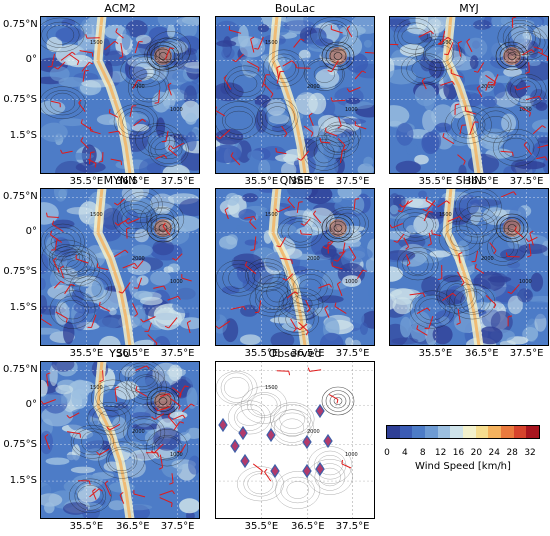 The width and height of the screenshot is (550, 536). I want to click on panel-title: BouLac, so click(295, 8).